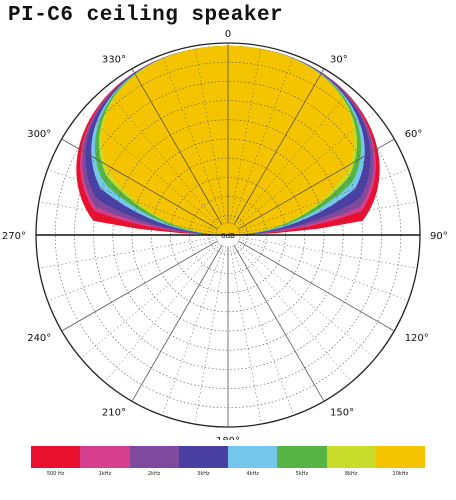 The image size is (456, 500). What do you see at coordinates (228, 236) in the screenshot?
I see `center-label: 0dB` at bounding box center [228, 236].